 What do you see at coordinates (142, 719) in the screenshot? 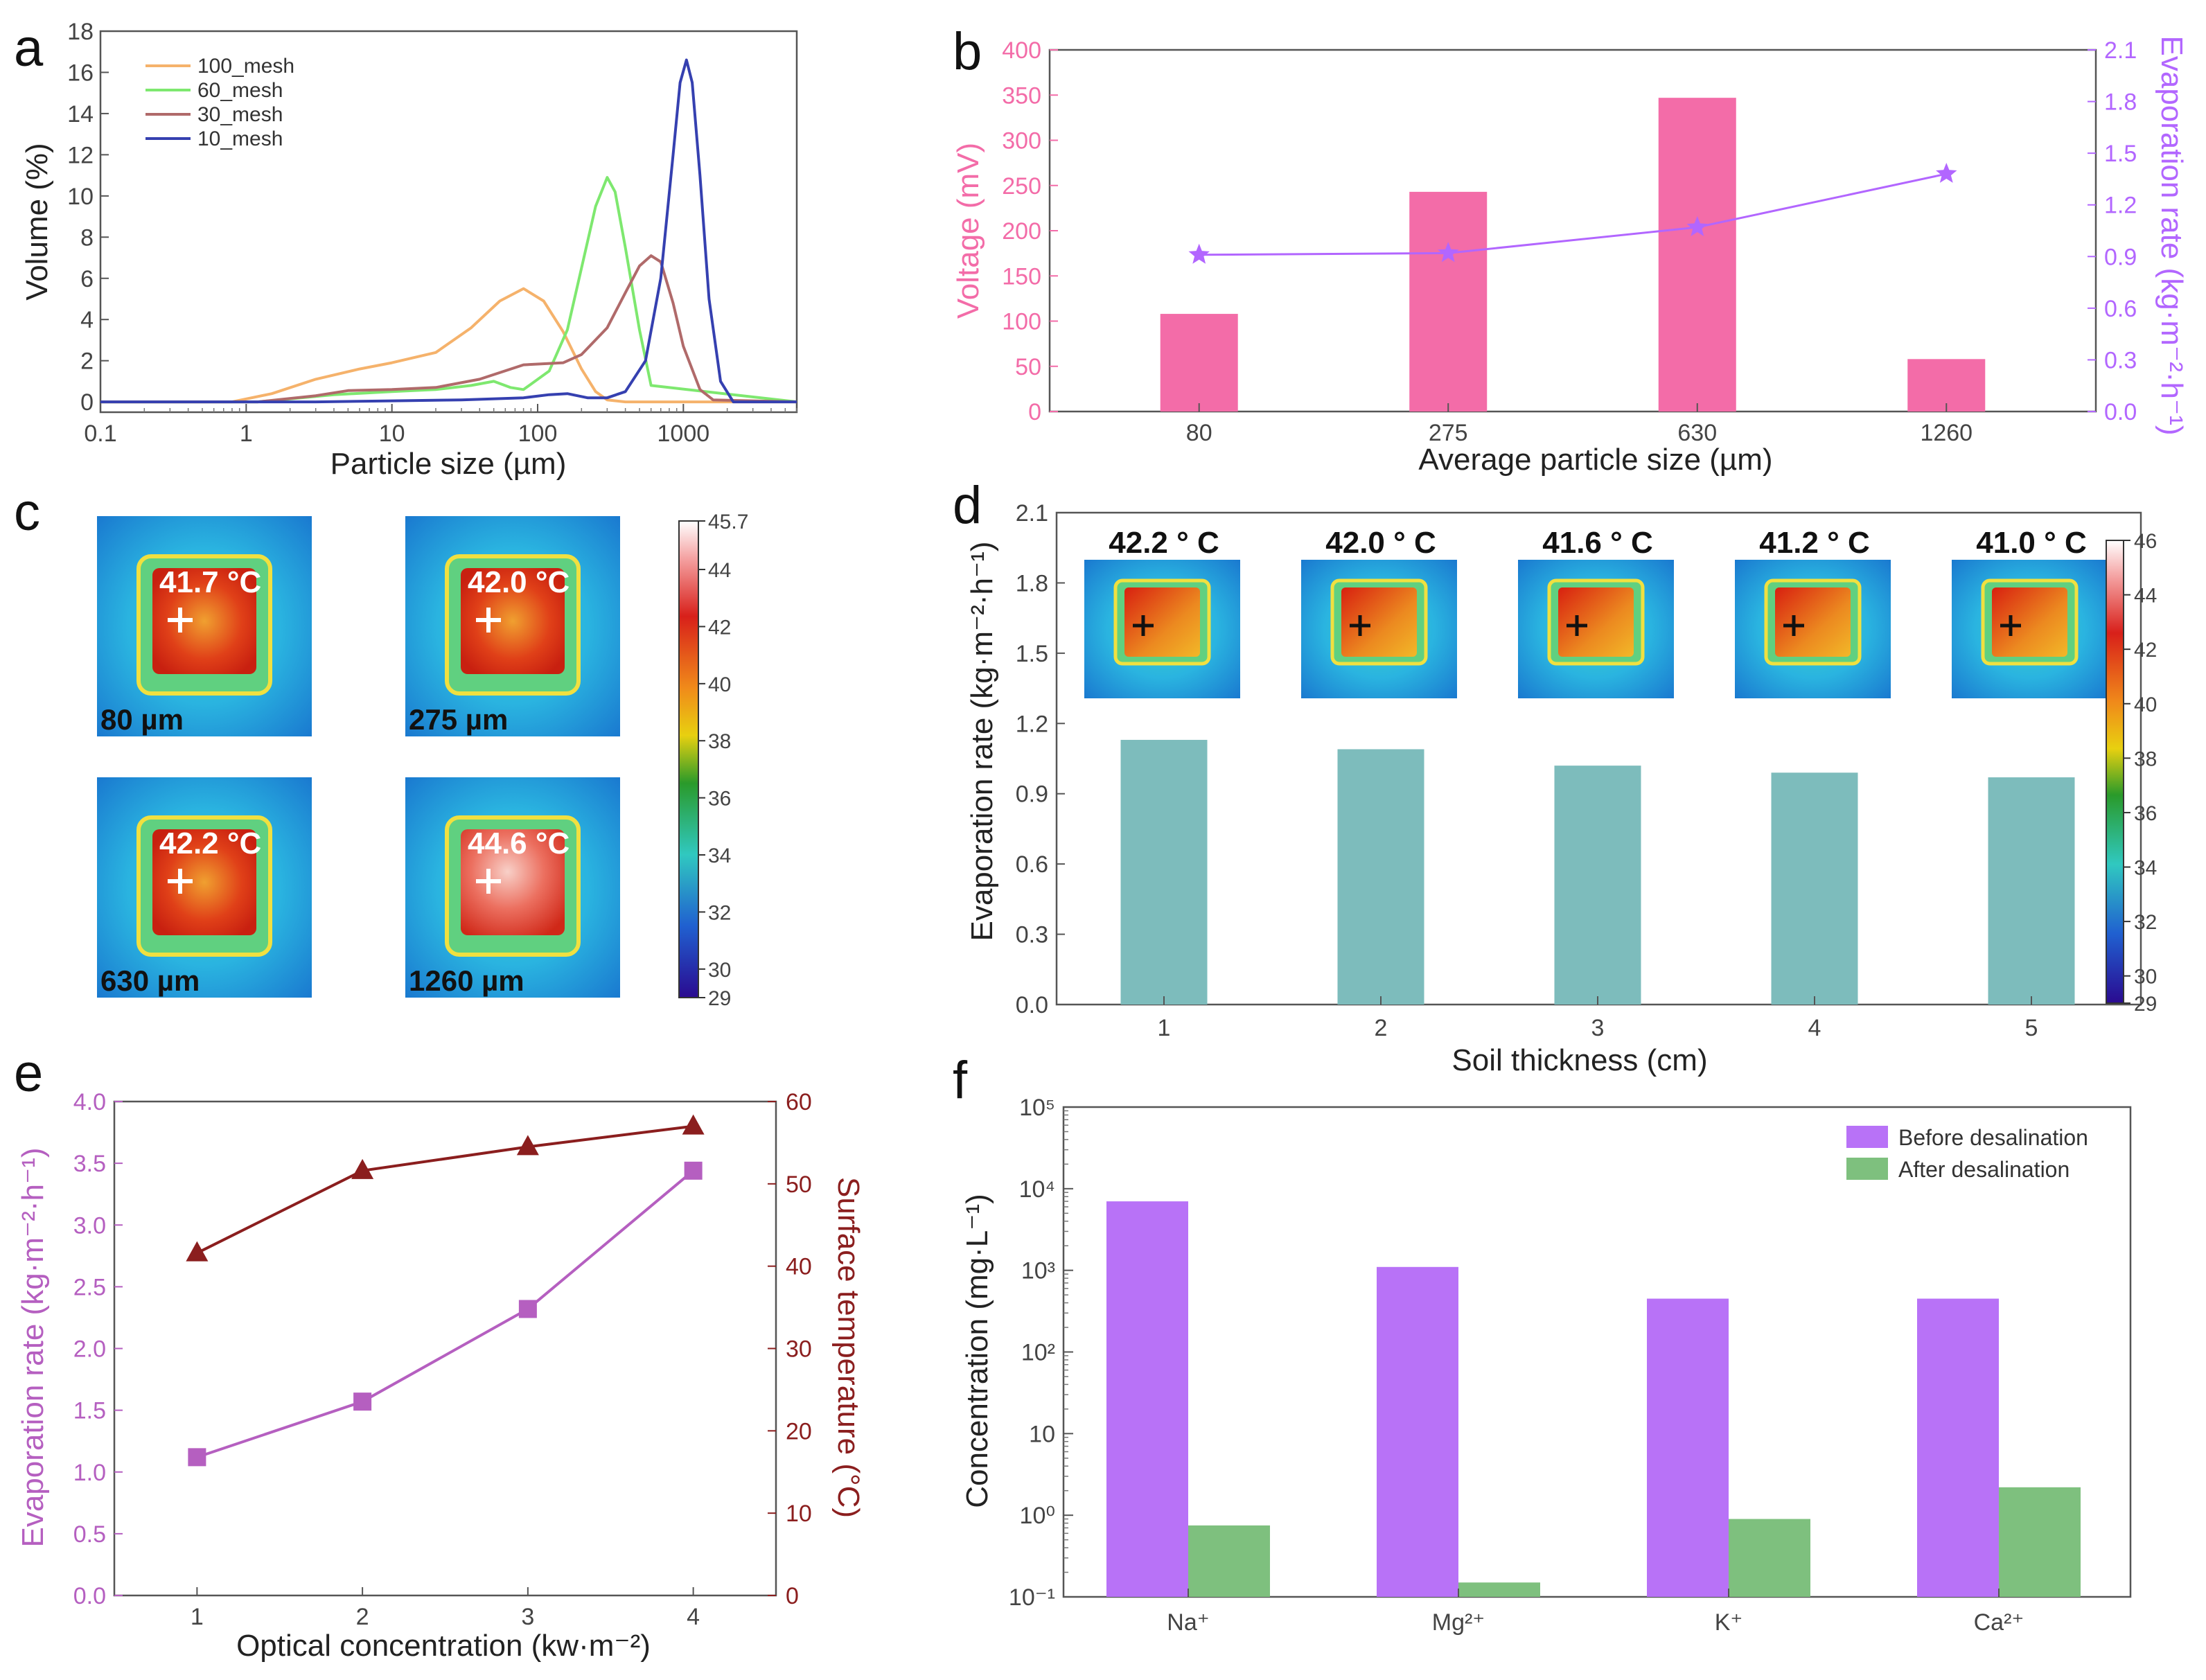
I see `size-label-c: 80 µm` at bounding box center [142, 719].